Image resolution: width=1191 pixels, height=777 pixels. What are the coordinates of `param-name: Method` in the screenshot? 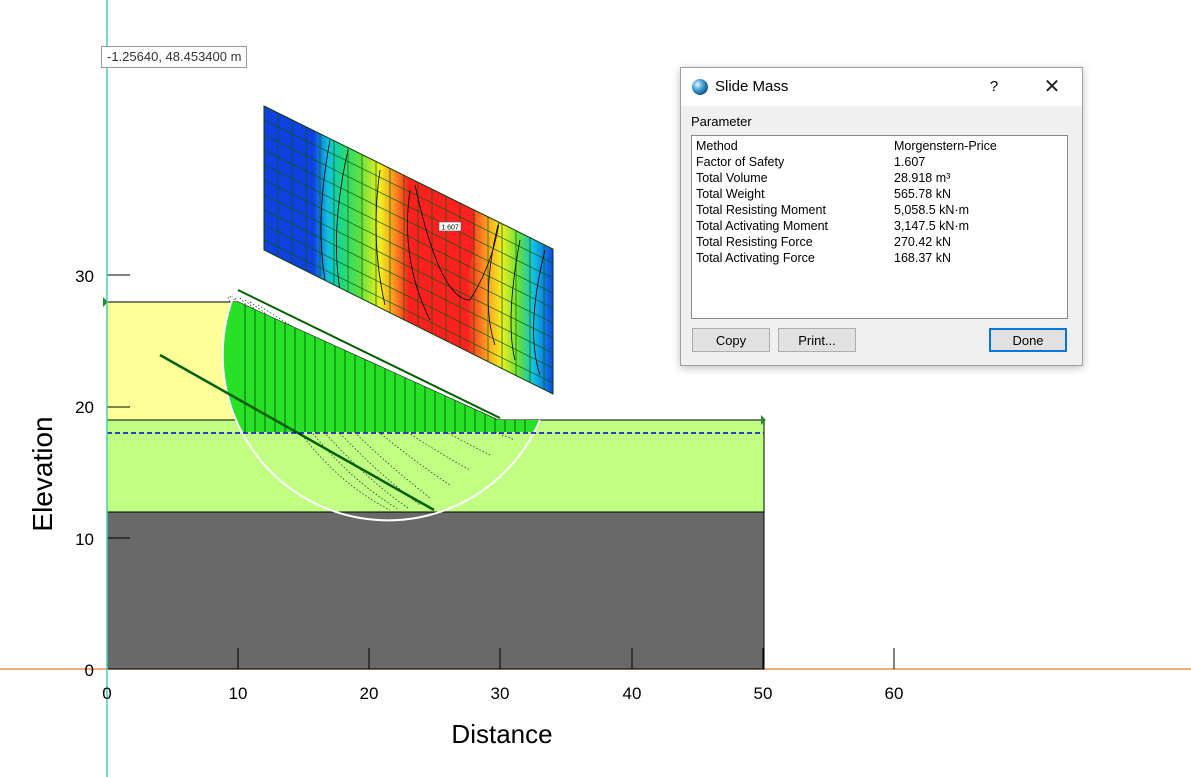 It's located at (717, 146).